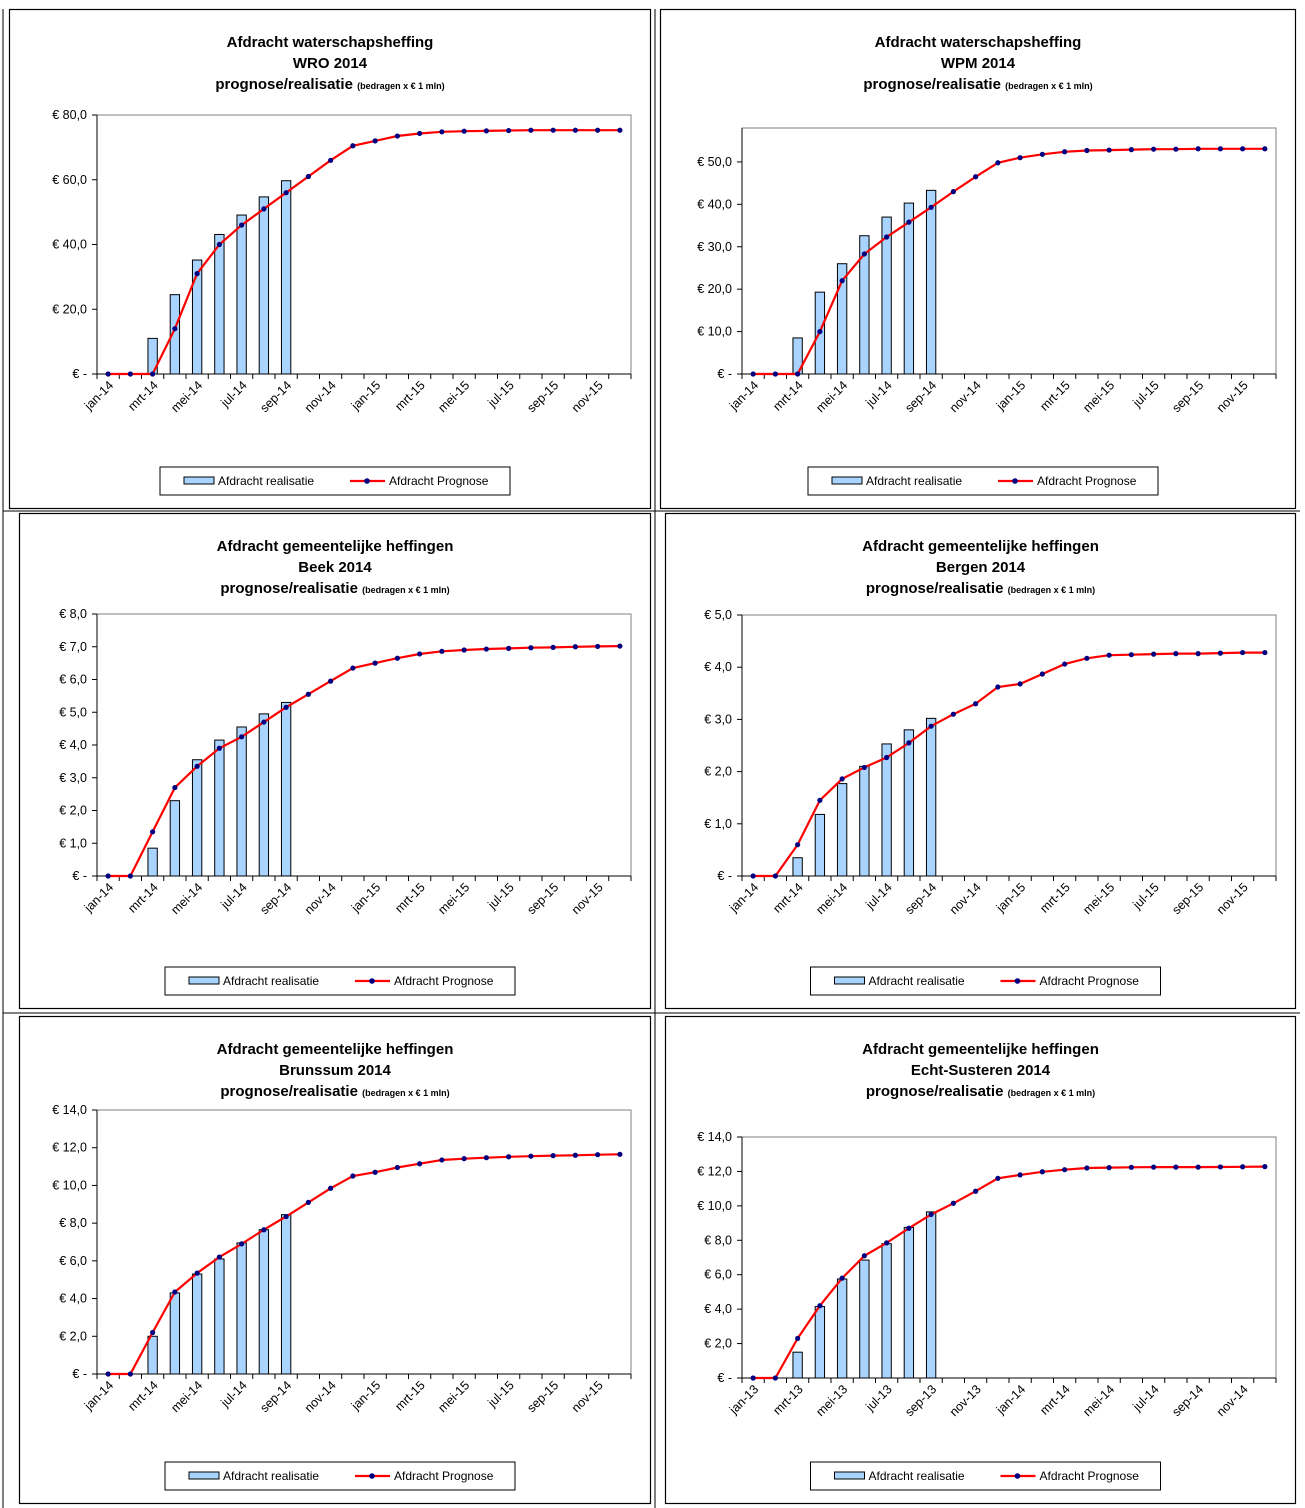 Image resolution: width=1305 pixels, height=1508 pixels. Describe the element at coordinates (718, 1344) in the screenshot. I see `y-tick-label: € 2,0` at that location.